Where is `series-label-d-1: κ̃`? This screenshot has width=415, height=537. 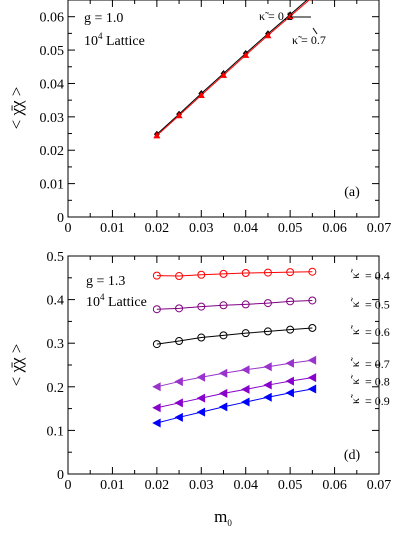
series-label-d-1: κ̃ is located at coordinates (355, 302).